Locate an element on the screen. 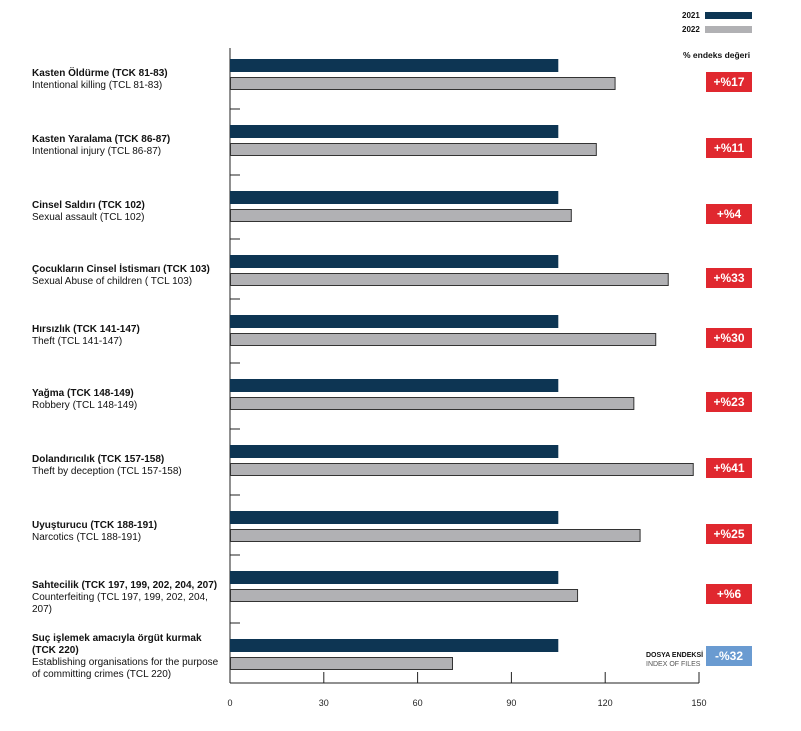  category-title: Dolandırıcılık (TCK 157-158) is located at coordinates (98, 459).